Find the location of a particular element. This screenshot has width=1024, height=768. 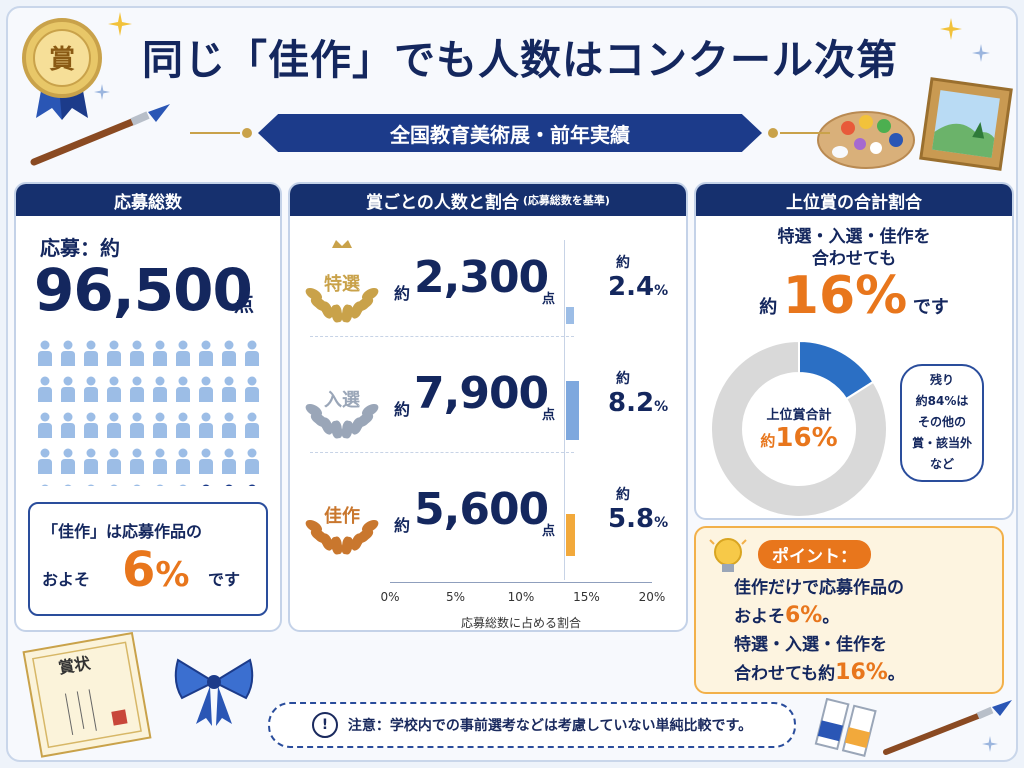

center-label: 上位賞合計 is located at coordinates (799, 415).